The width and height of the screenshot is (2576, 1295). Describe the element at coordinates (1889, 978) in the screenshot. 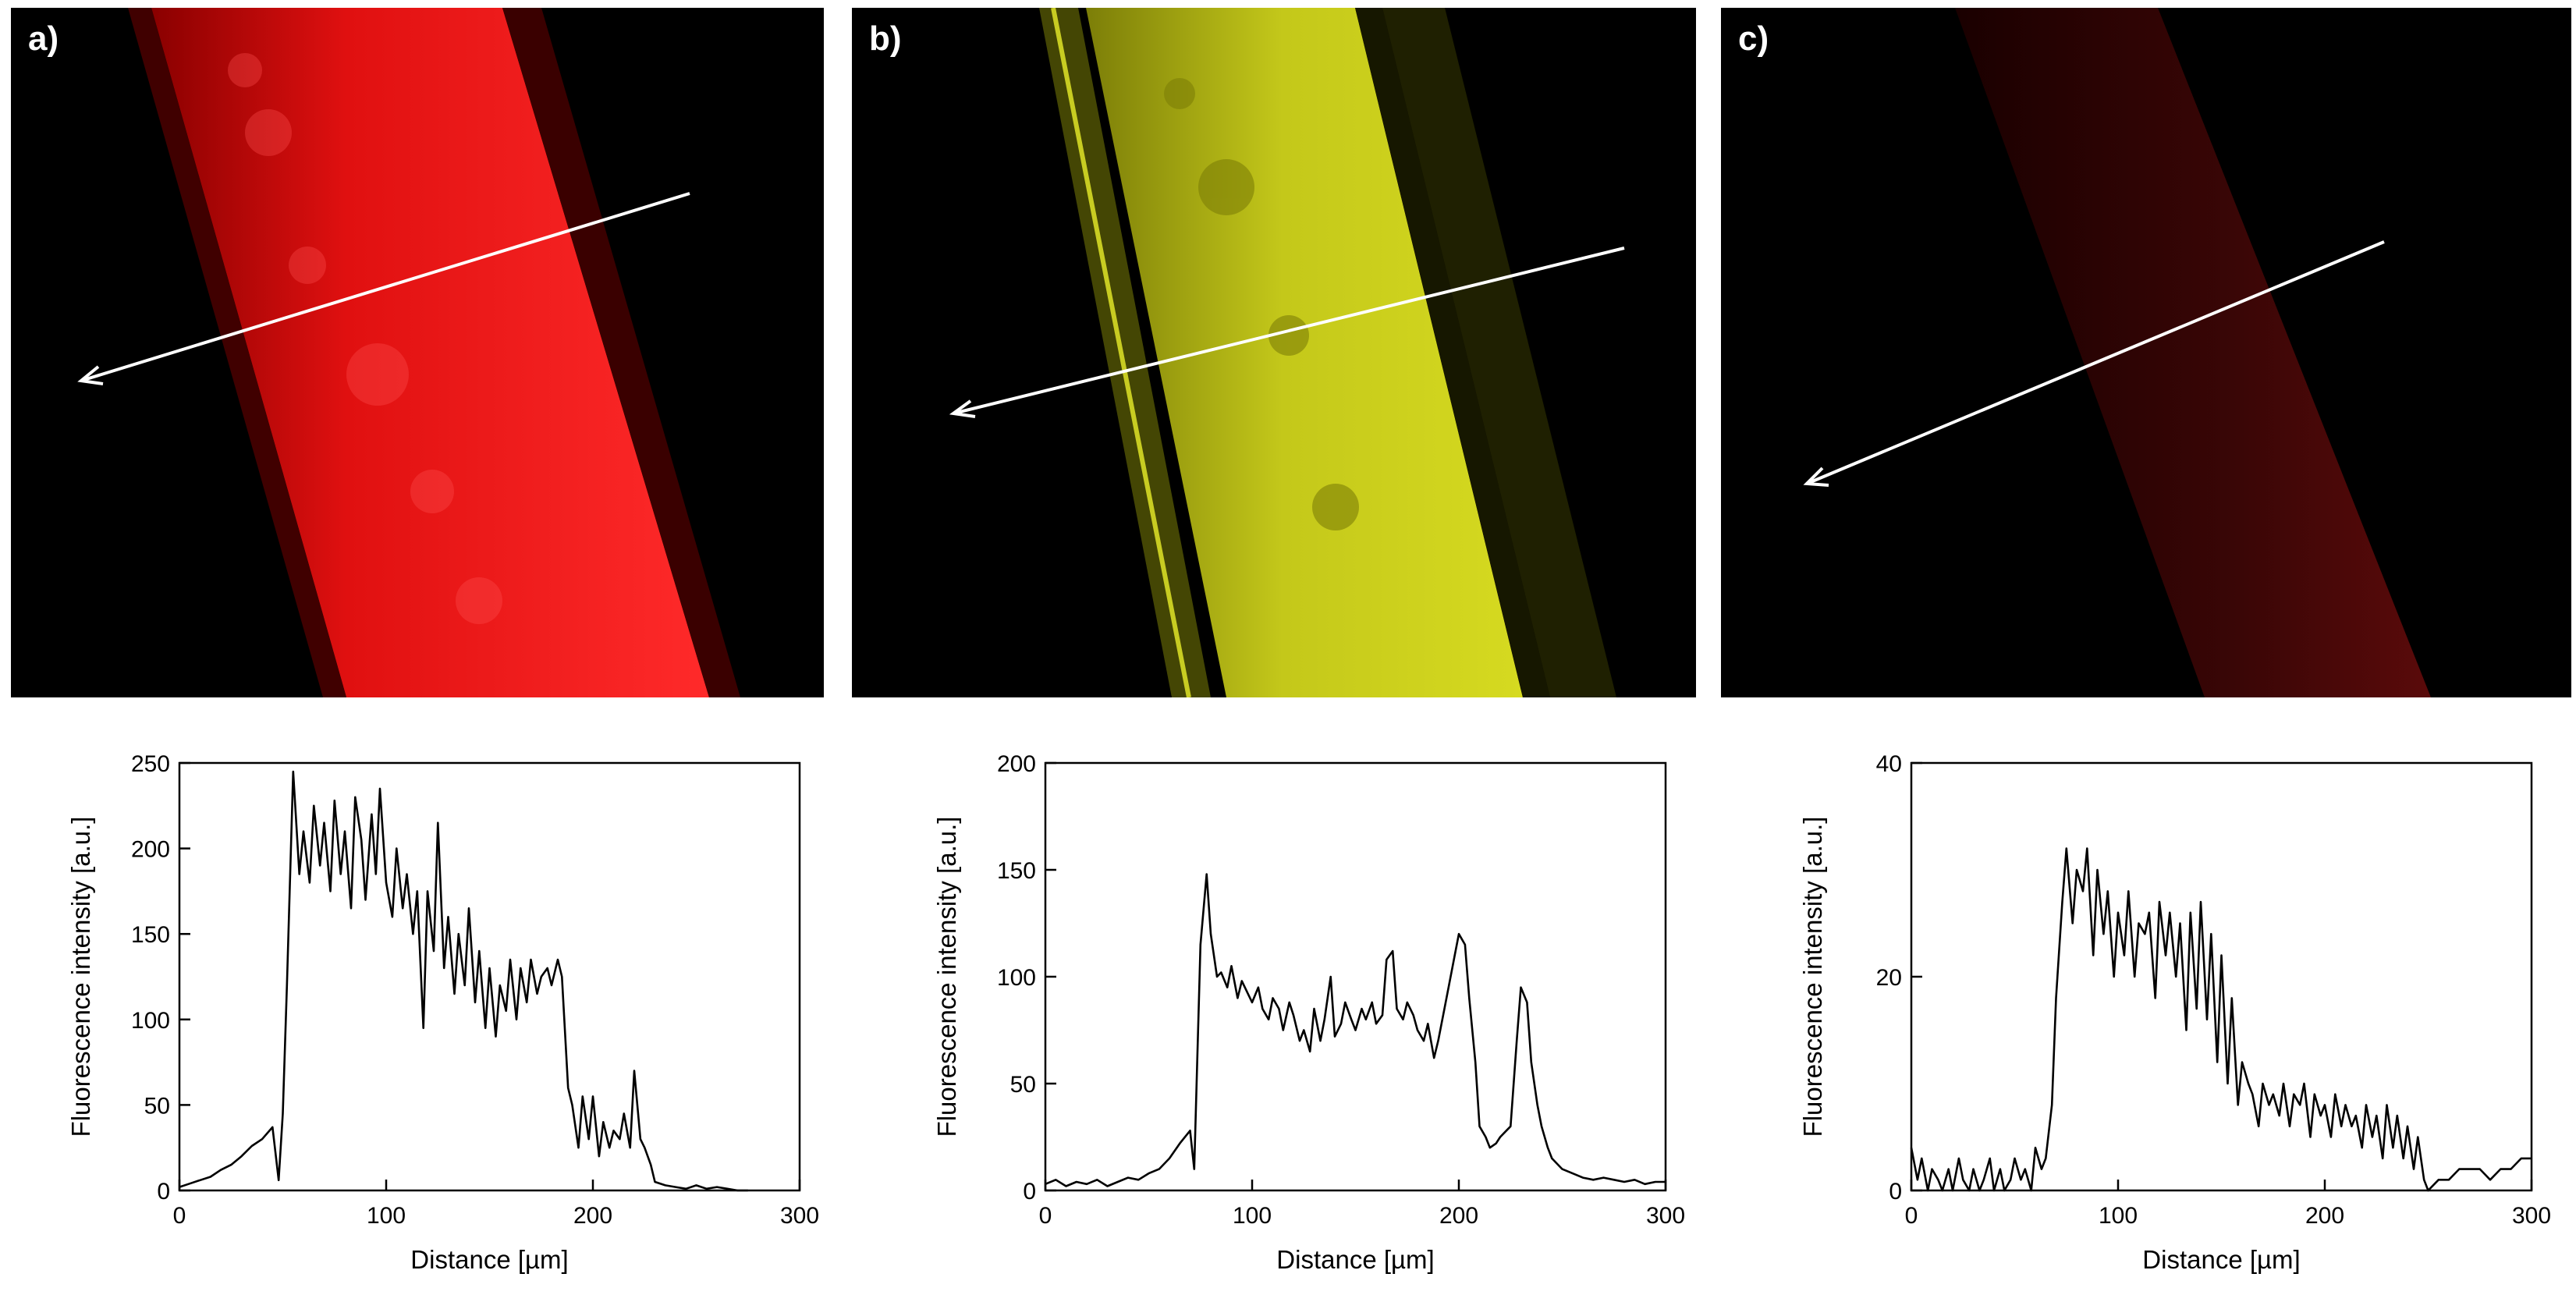

I see `y-tick-label: 20` at that location.